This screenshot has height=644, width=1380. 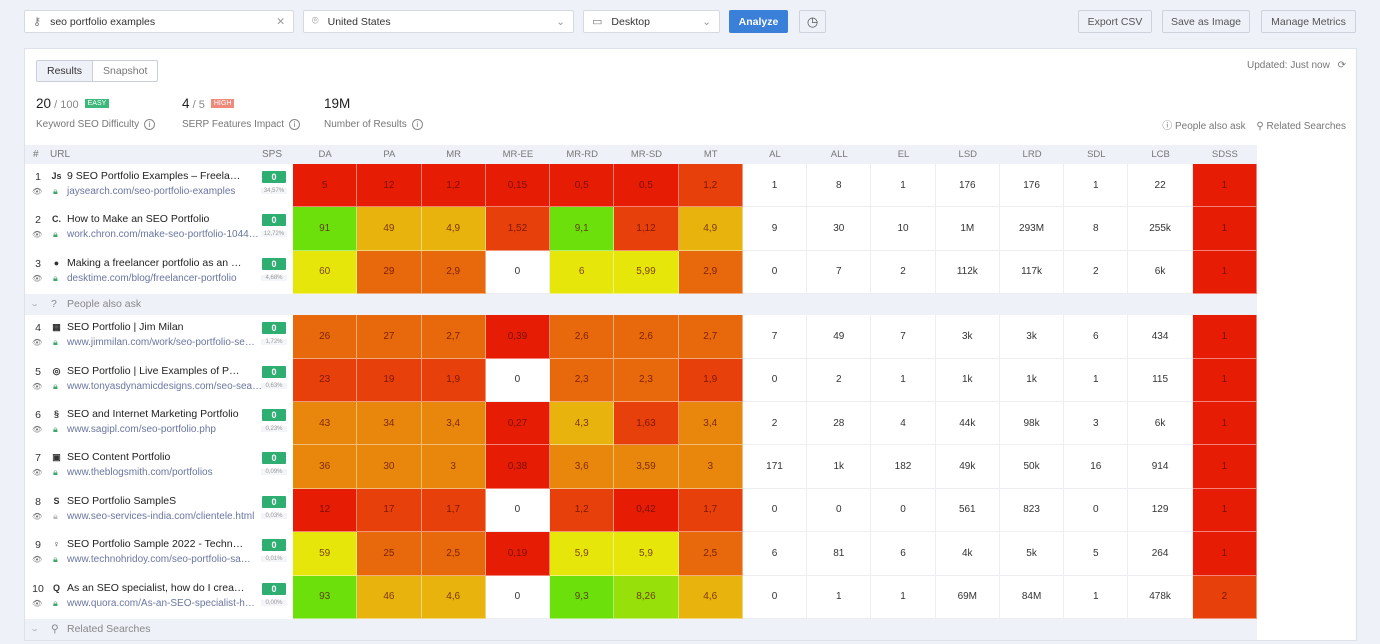 What do you see at coordinates (1206, 21) in the screenshot?
I see `save-image-button: Save as Image` at bounding box center [1206, 21].